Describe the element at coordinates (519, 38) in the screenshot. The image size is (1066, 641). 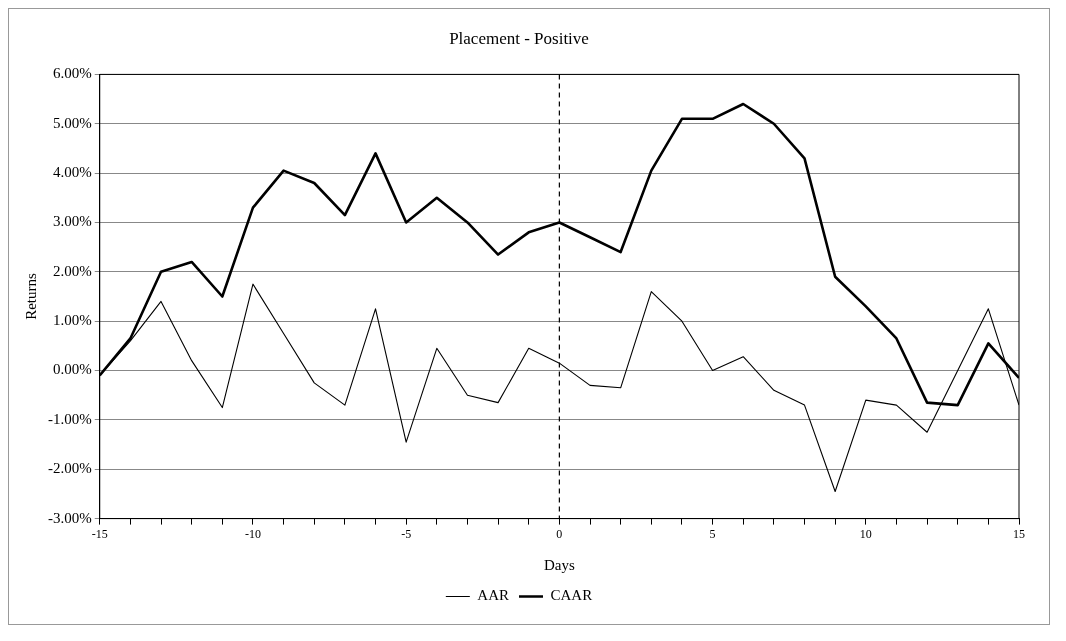
I see `chart-title: Placement - Positive` at that location.